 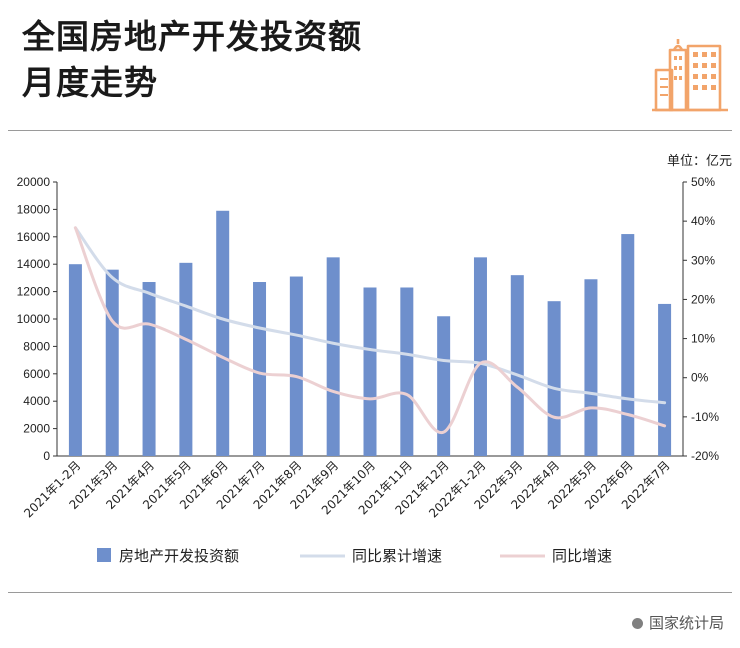 What do you see at coordinates (582, 556) in the screenshot?
I see `legend-yoy-label: 同比增速` at bounding box center [582, 556].